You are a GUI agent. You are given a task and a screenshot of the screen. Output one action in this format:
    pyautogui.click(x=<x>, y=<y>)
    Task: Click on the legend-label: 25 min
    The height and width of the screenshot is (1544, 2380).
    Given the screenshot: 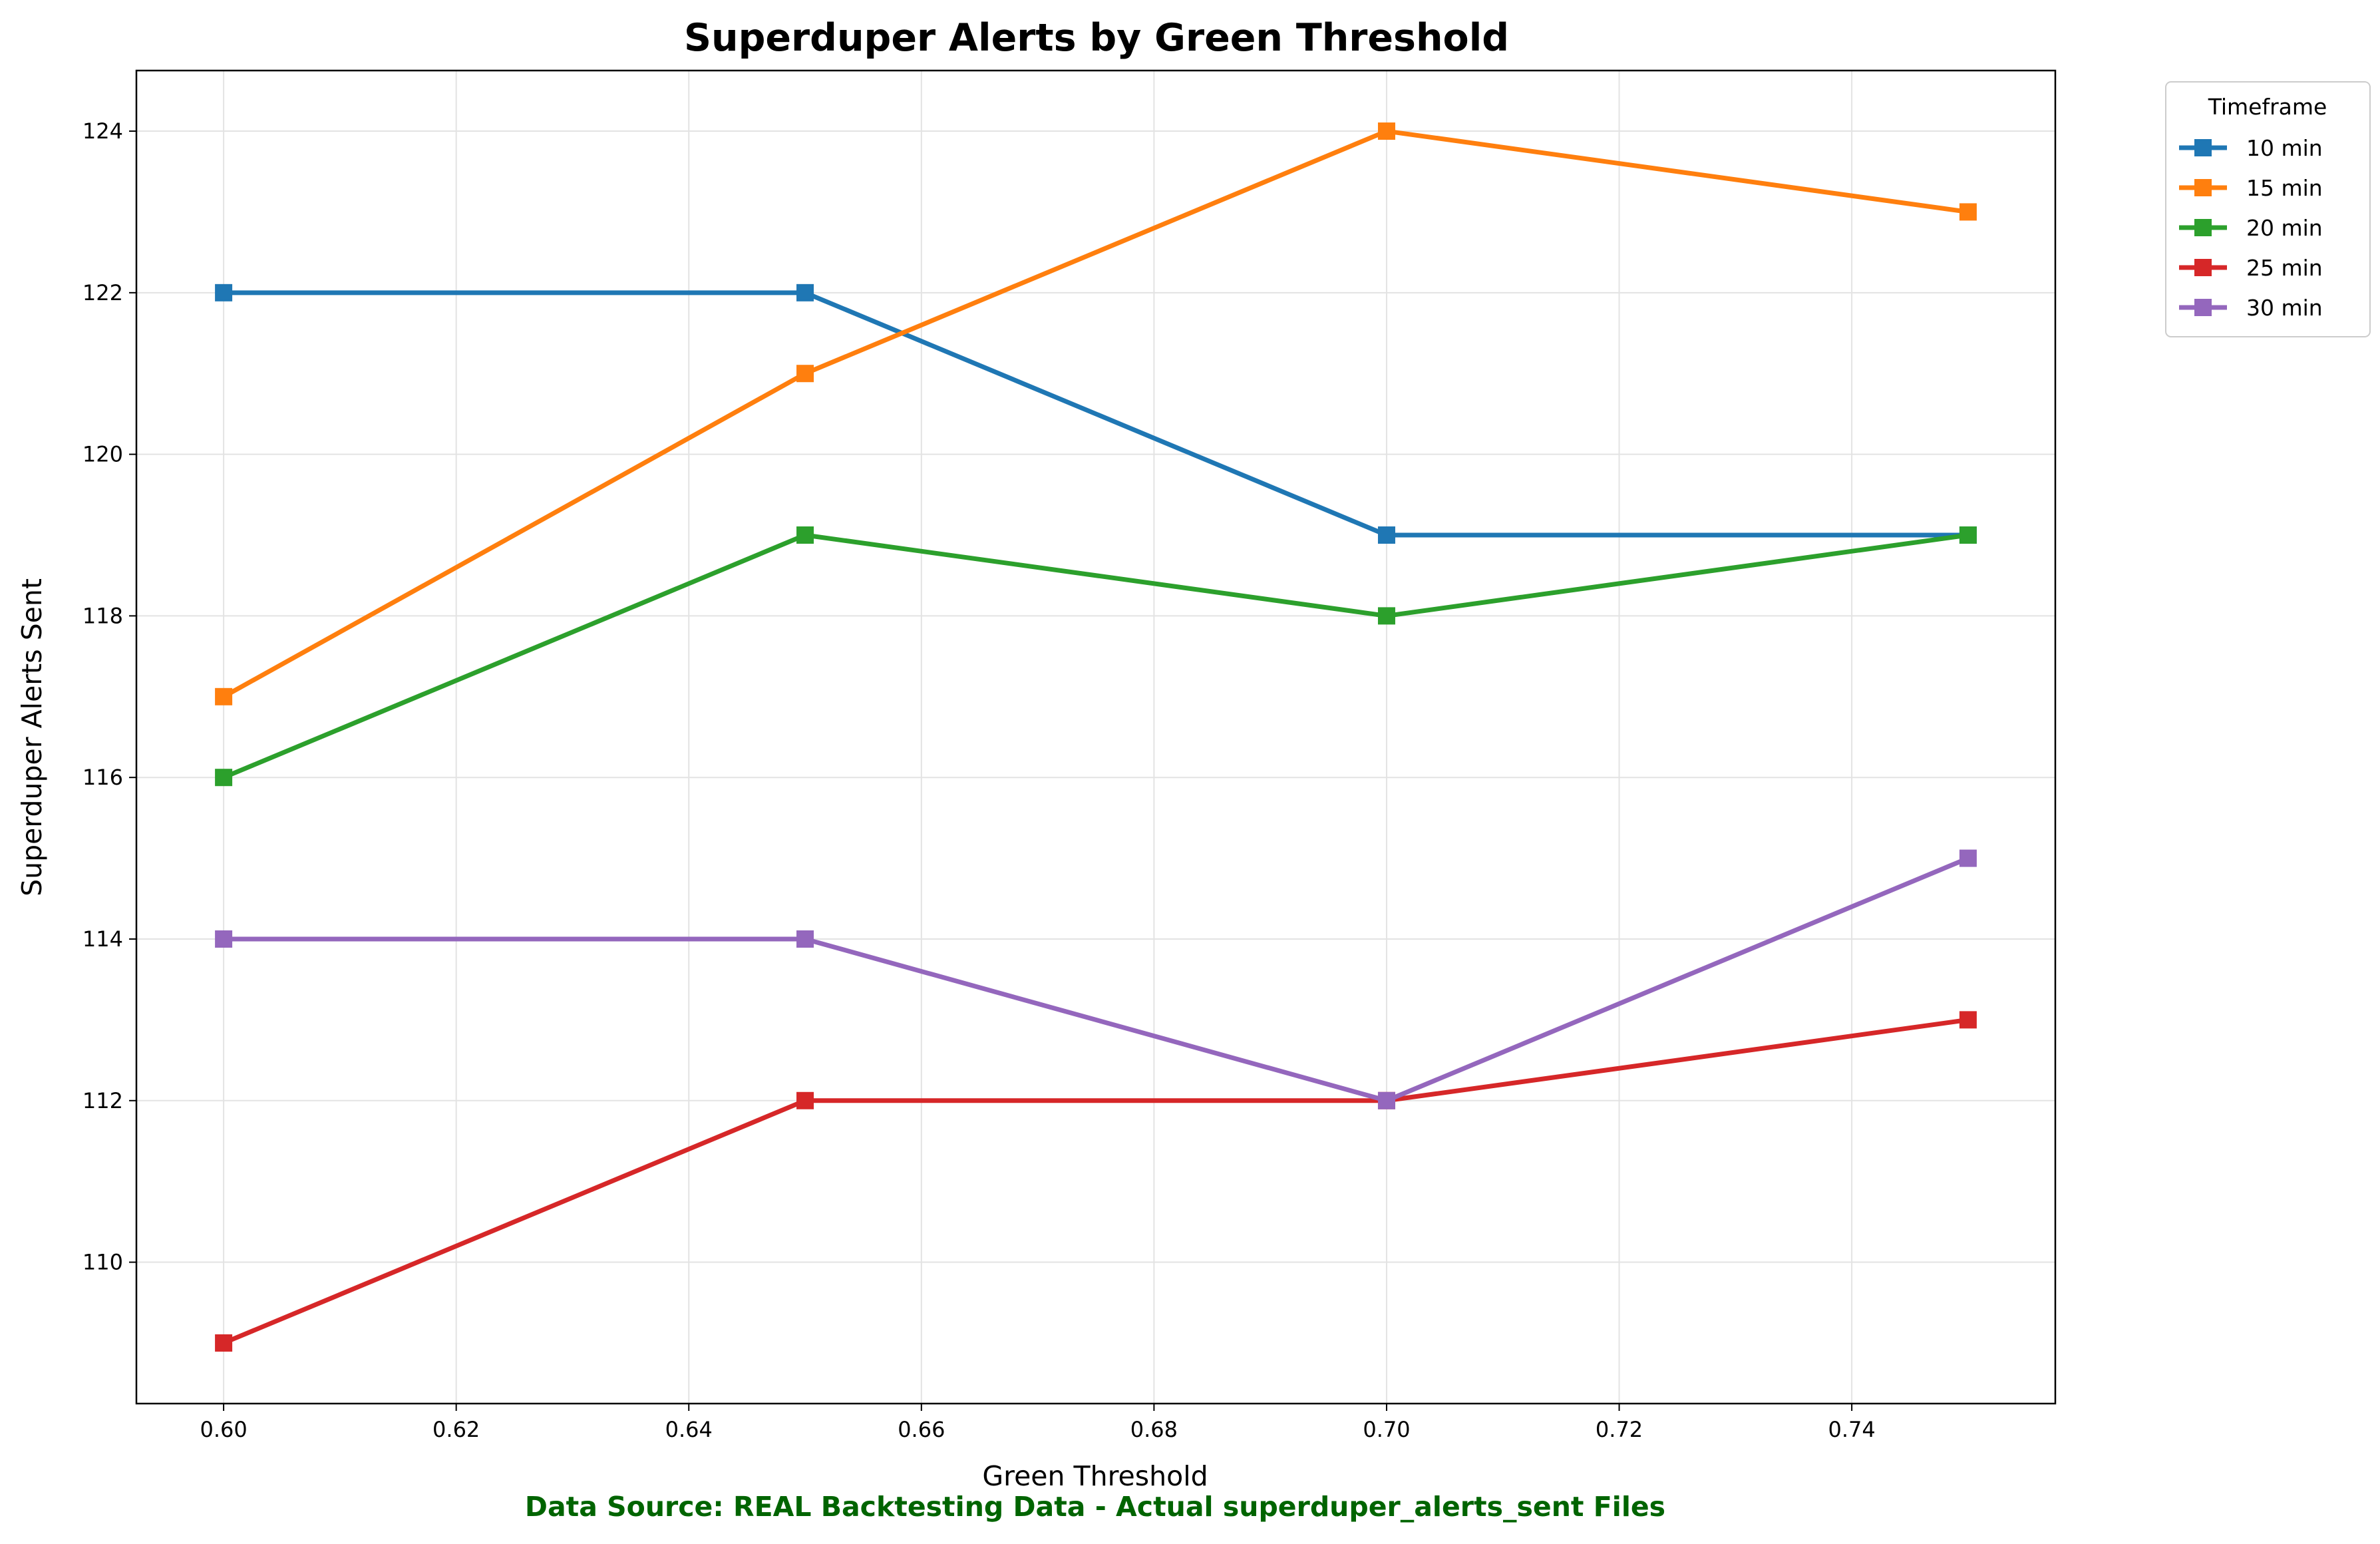 What is the action you would take?
    pyautogui.click(x=2284, y=268)
    